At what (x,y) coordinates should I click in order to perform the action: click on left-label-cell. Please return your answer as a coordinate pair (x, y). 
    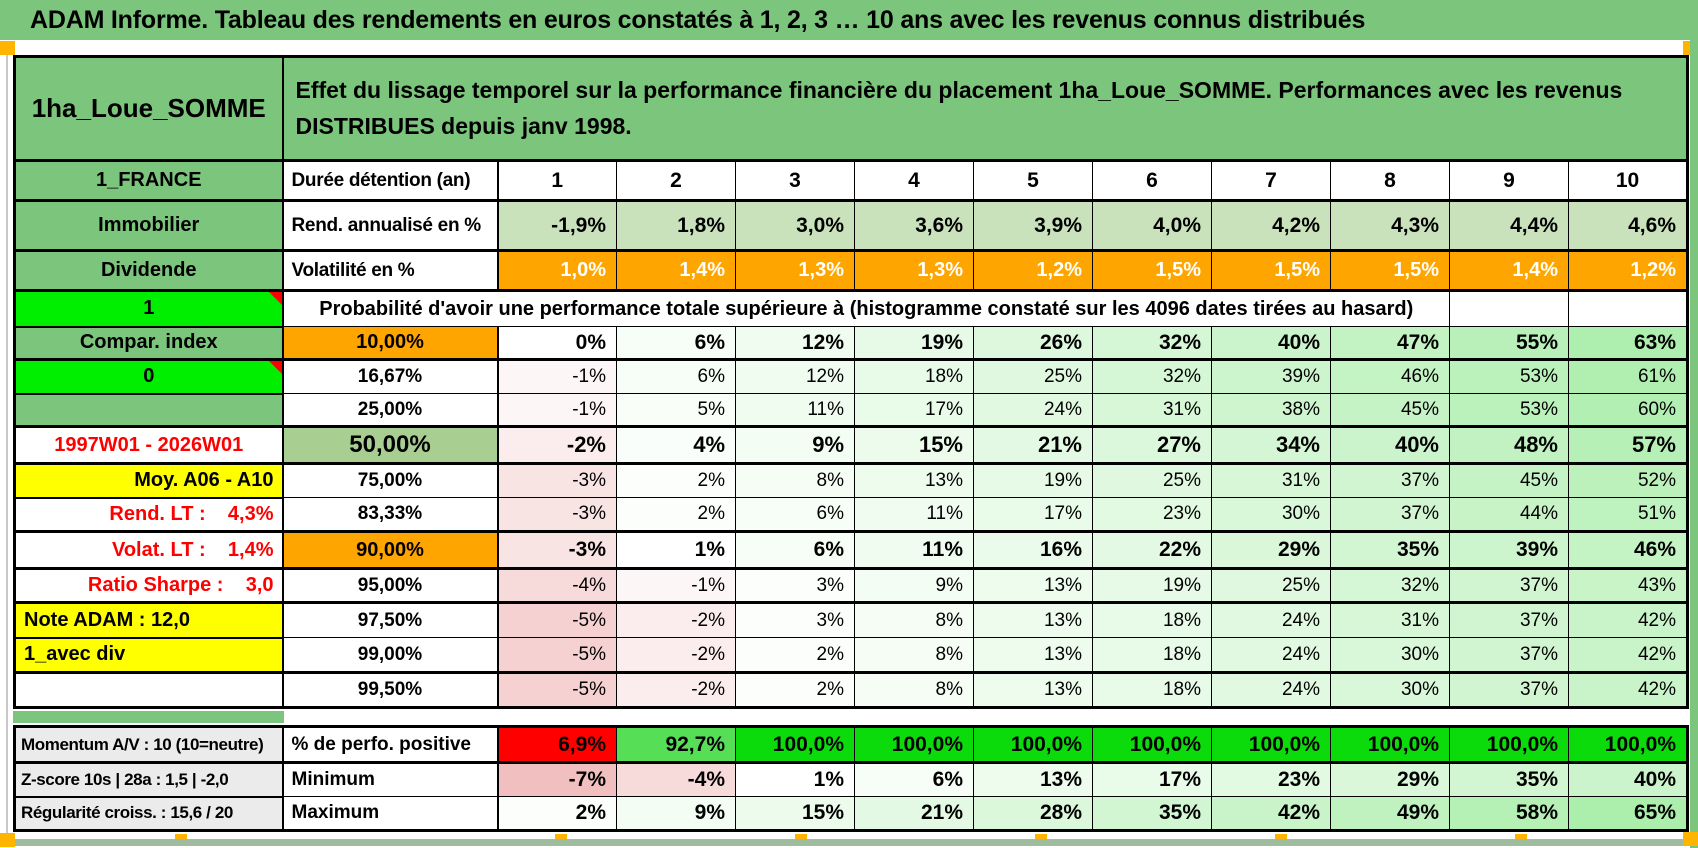
    Looking at the image, I should click on (148, 410).